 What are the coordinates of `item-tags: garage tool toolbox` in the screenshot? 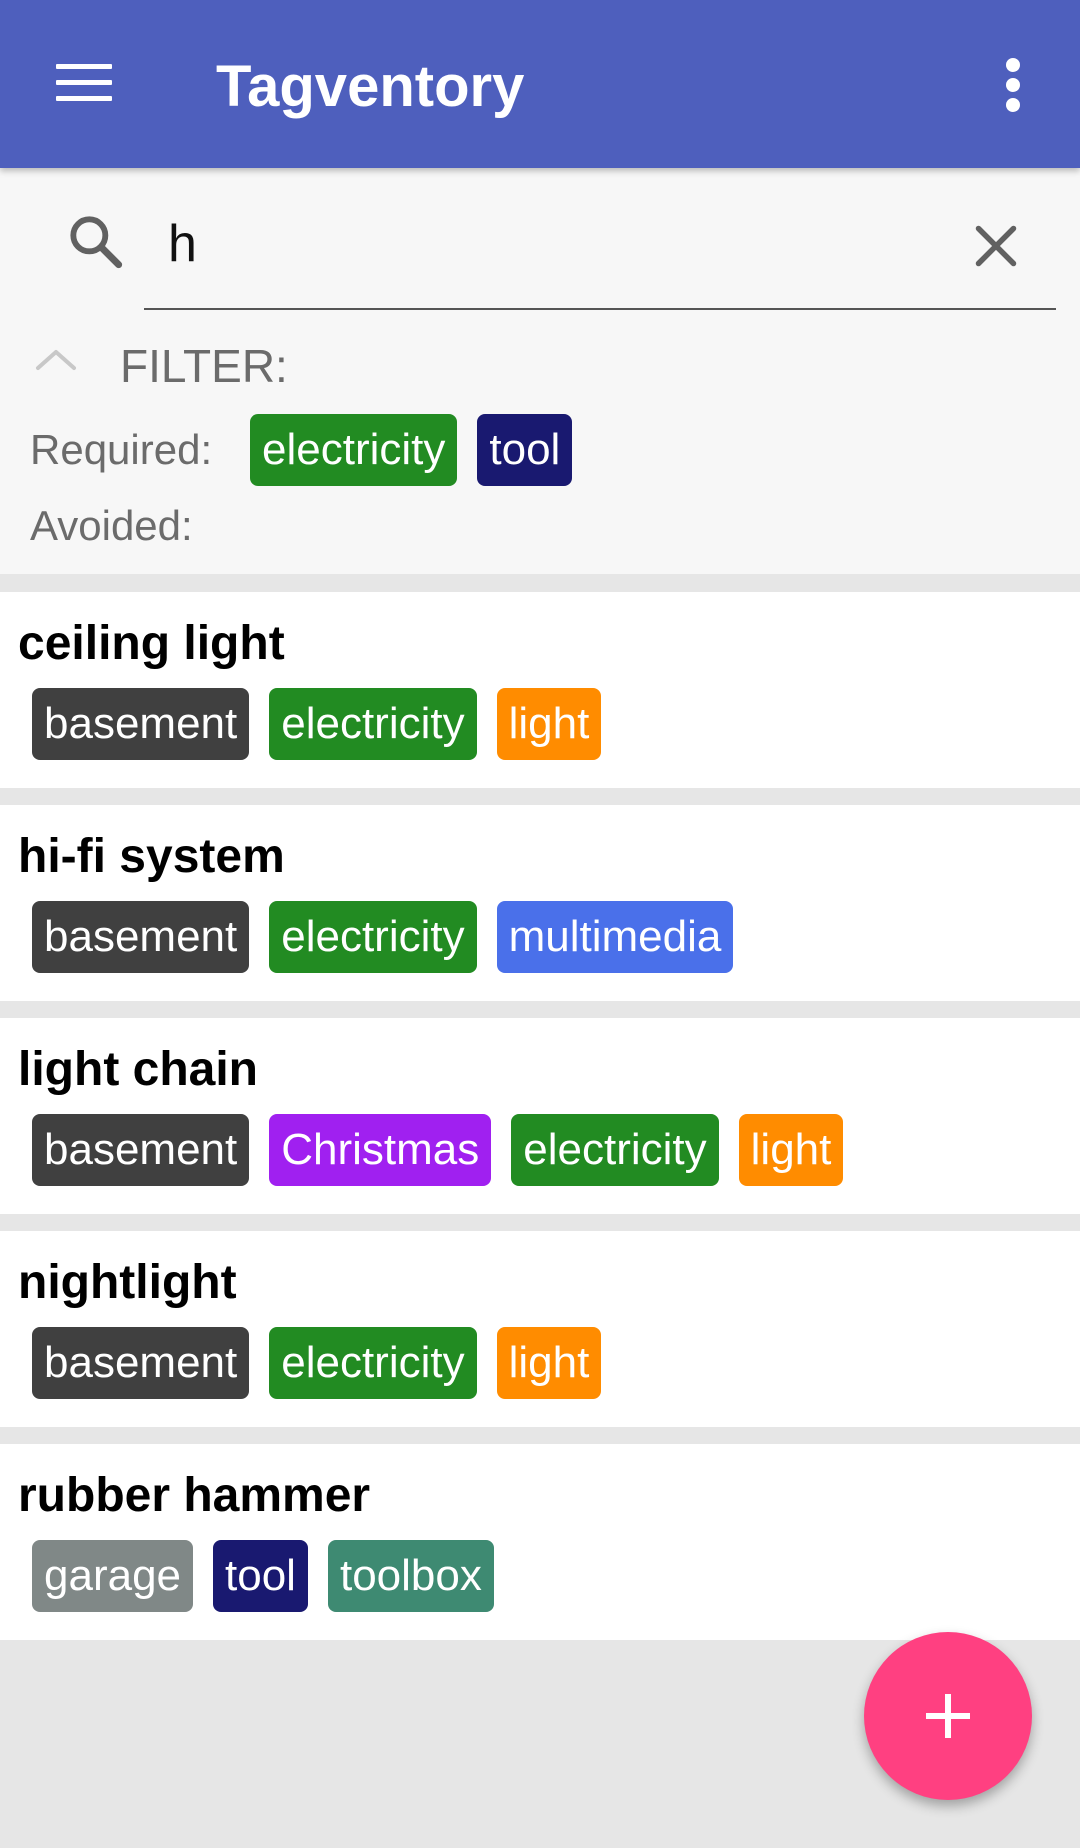 It's located at (273, 1576).